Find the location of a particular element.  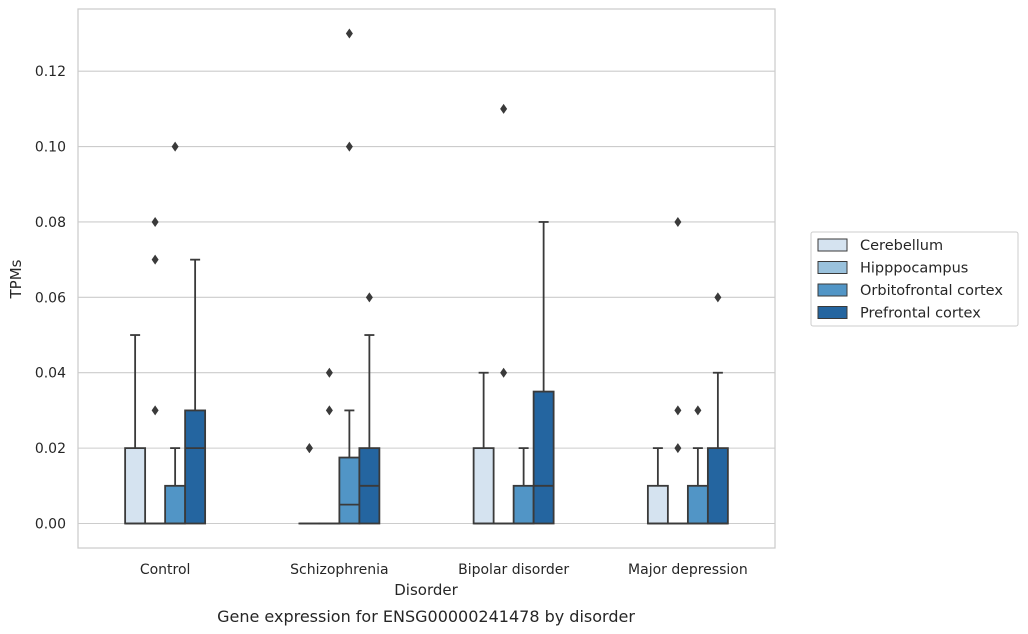

y-tick-label-6: 0.12 is located at coordinates (50, 72).